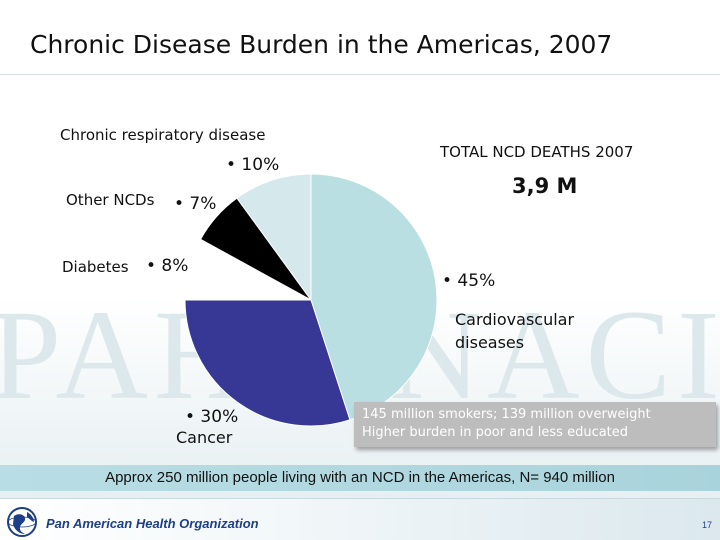 Image resolution: width=720 pixels, height=540 pixels. I want to click on label-diabetes-name: Diabetes, so click(95, 267).